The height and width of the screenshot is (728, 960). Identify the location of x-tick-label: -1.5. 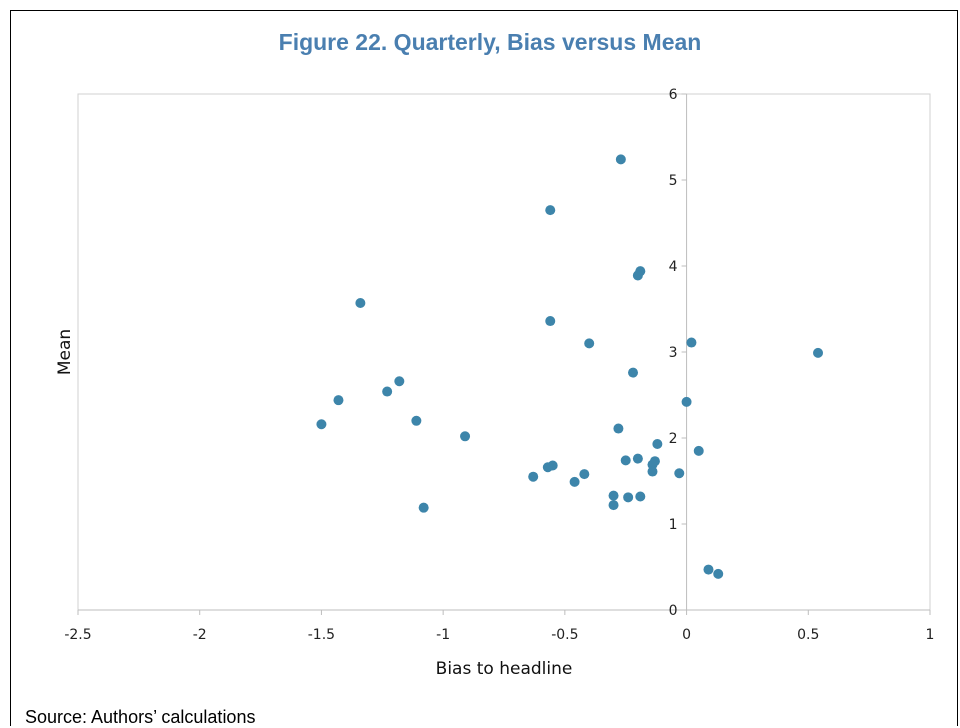
(321, 635).